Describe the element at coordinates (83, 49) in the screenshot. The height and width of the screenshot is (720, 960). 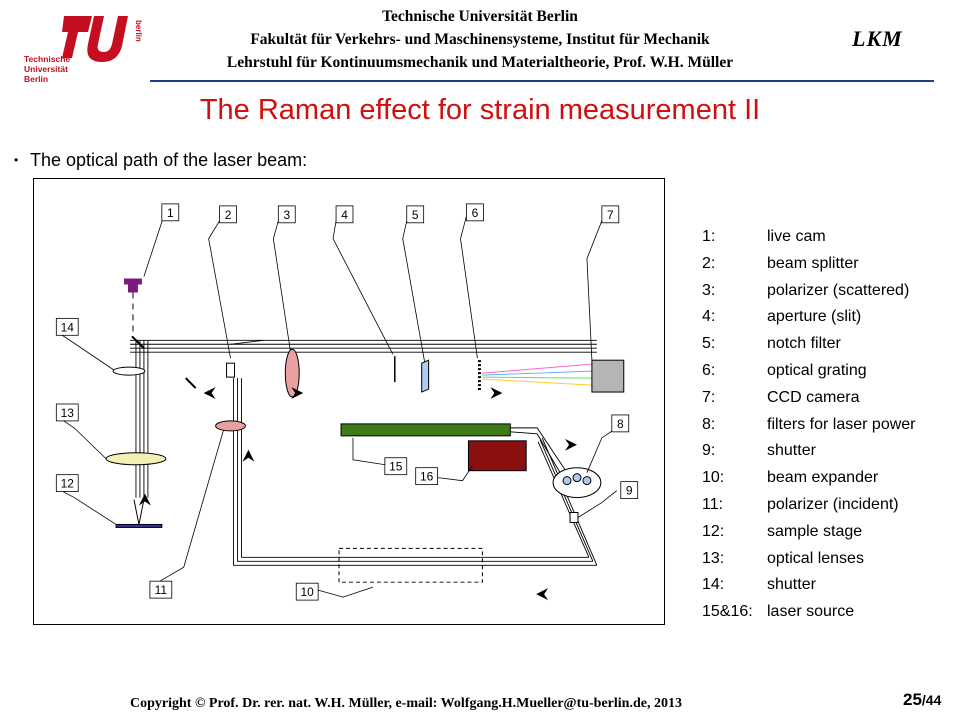
I see `tu-berlin-logo: Technische Universität Berlin berlin` at that location.